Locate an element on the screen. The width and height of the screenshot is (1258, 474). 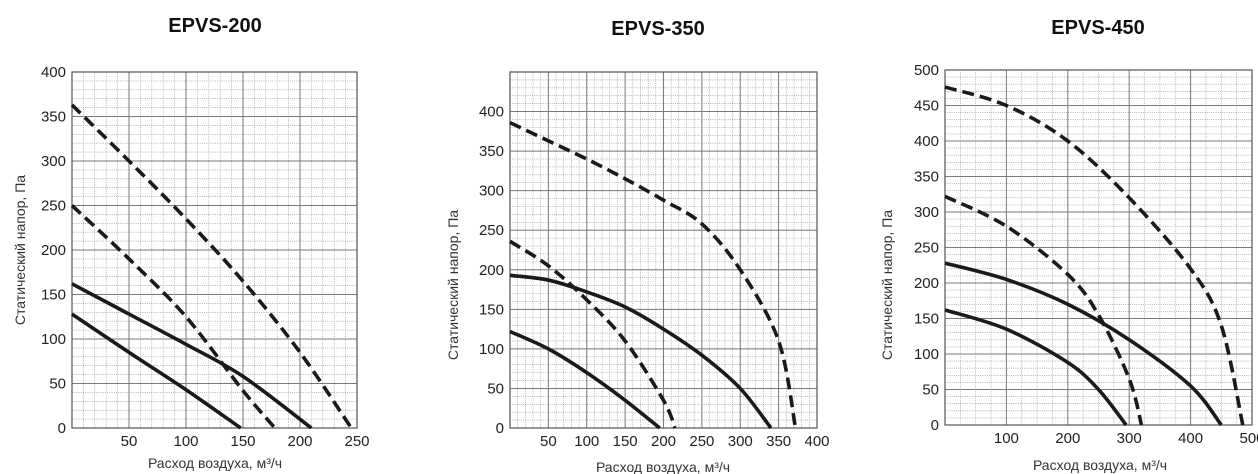
x-tick-label: 500 is located at coordinates (1248, 438).